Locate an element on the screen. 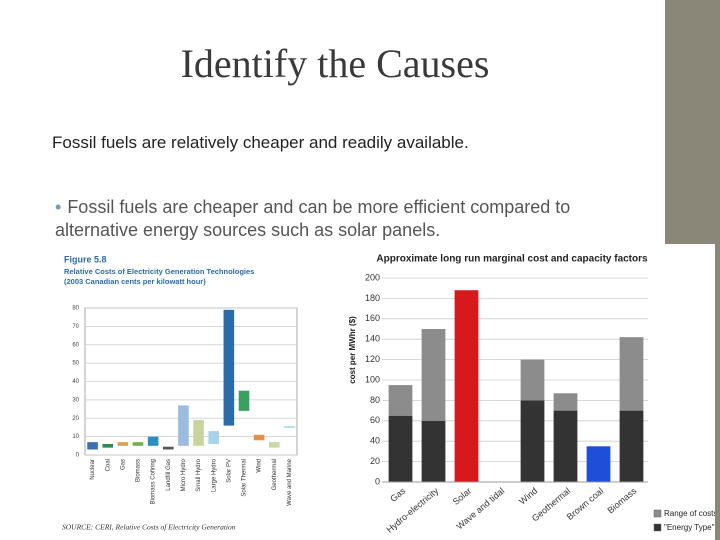  y-tick-label: 200 is located at coordinates (372, 277).